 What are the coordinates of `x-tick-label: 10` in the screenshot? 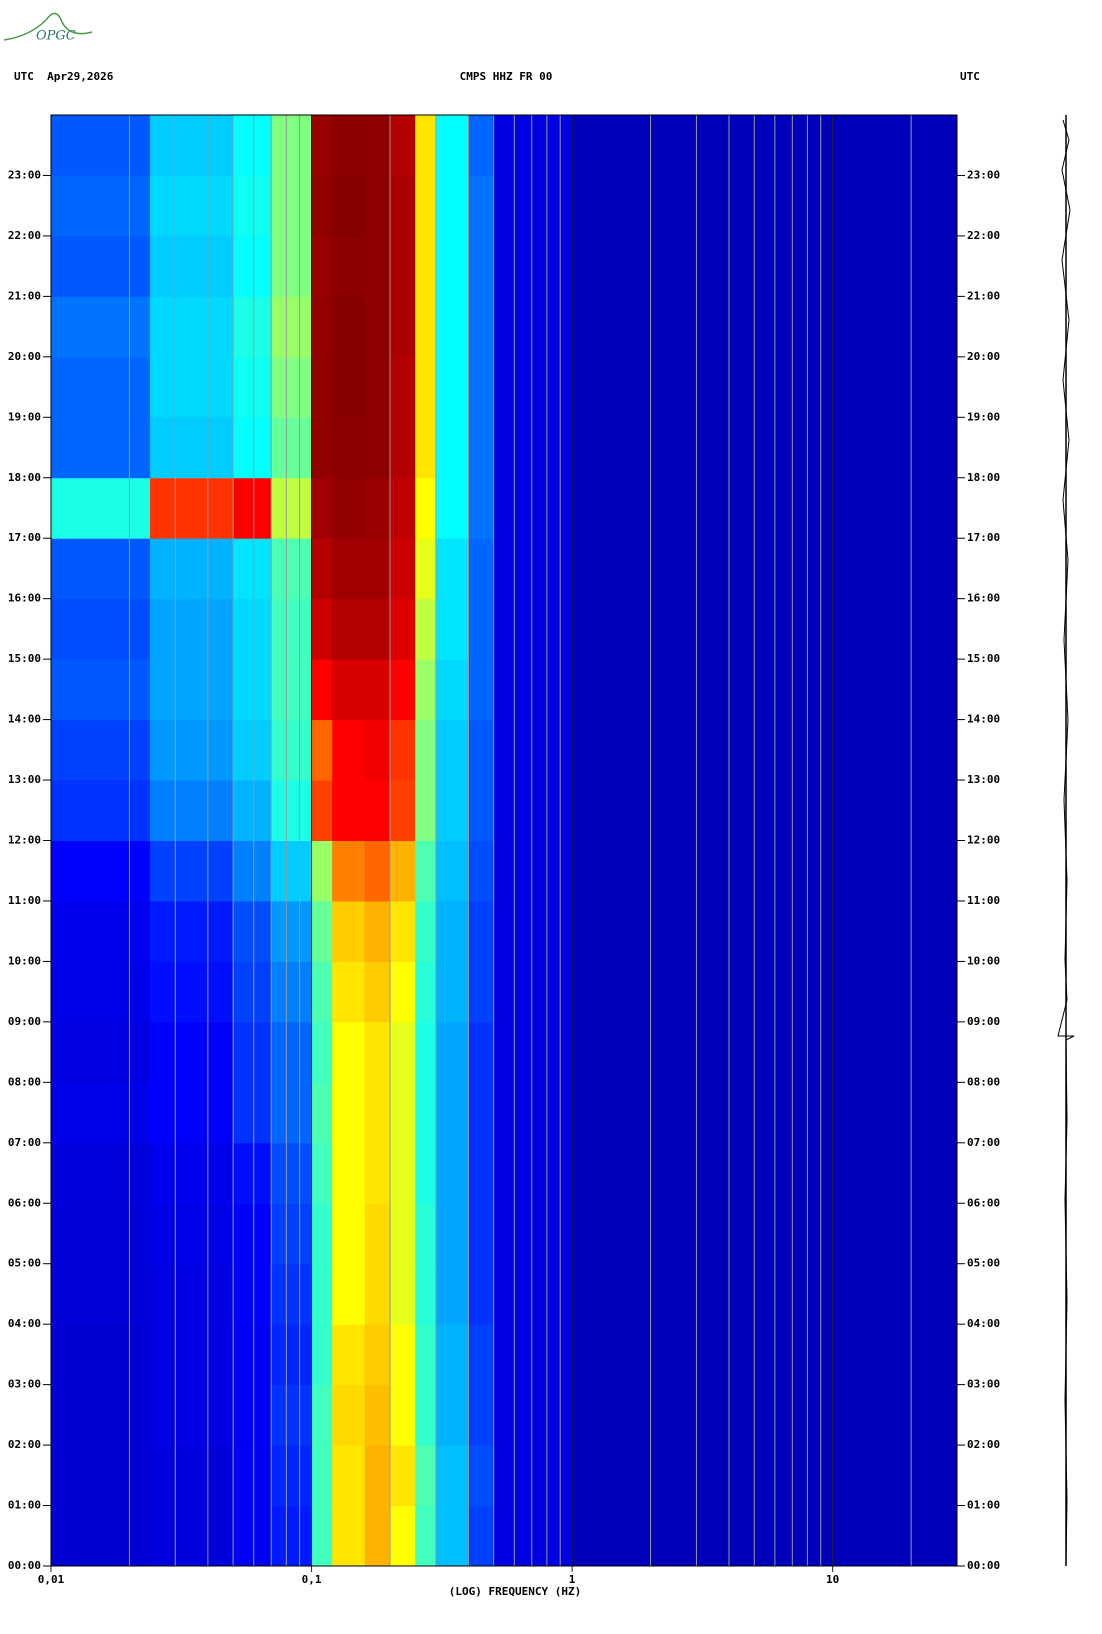 It's located at (832, 1579).